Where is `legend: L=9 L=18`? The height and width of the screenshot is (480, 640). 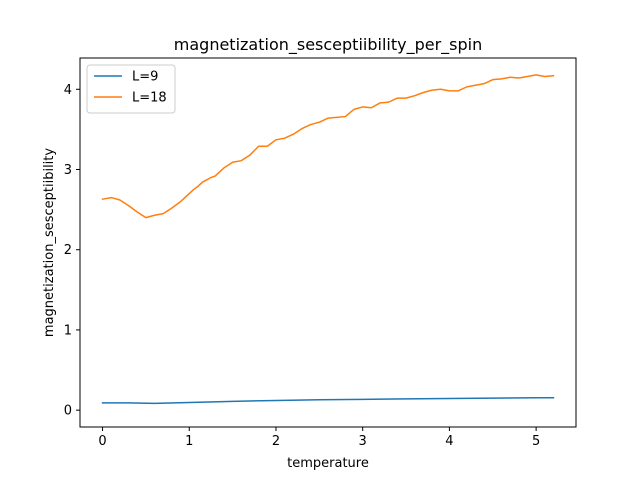 legend: L=9 L=18 is located at coordinates (131, 89).